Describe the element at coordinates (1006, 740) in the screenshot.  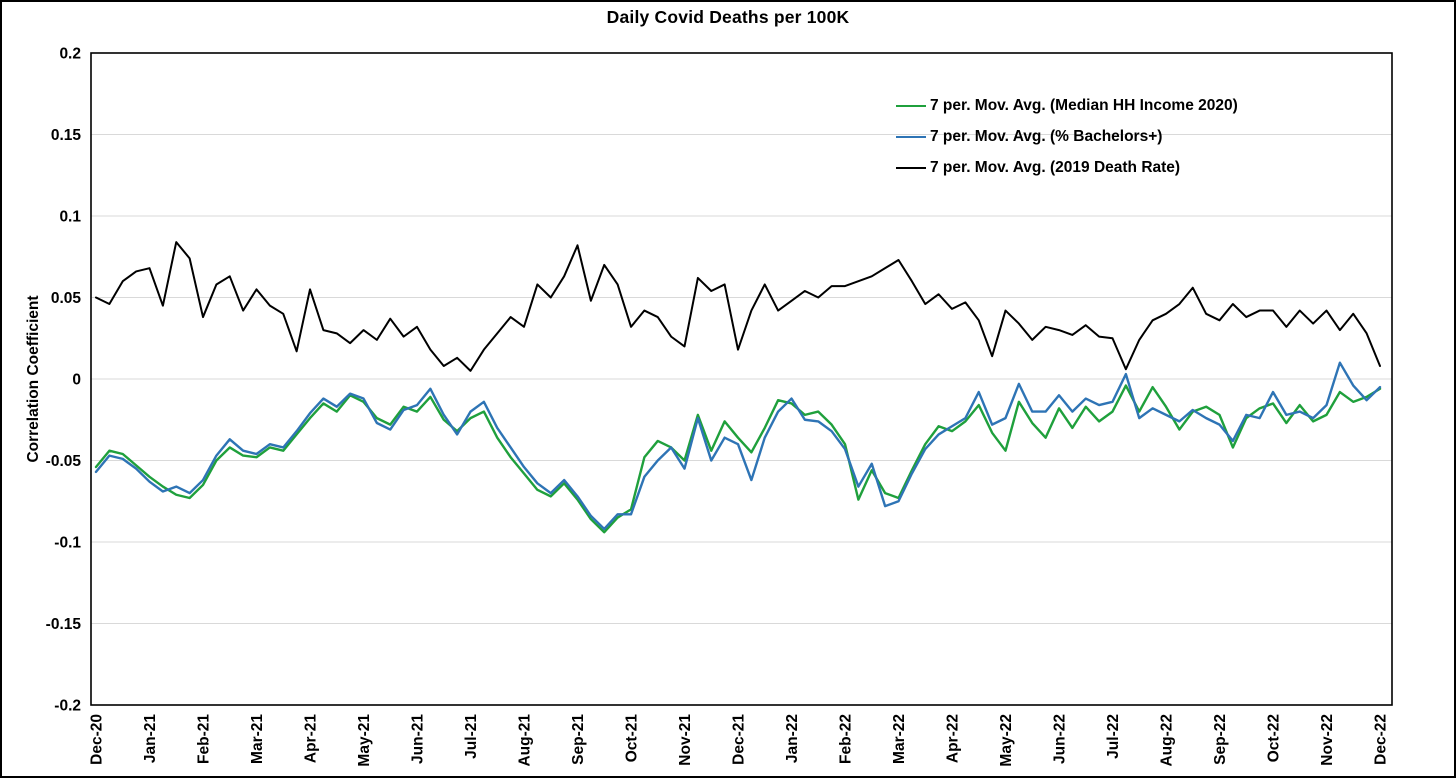
I see `x-tick-label: May-22` at that location.